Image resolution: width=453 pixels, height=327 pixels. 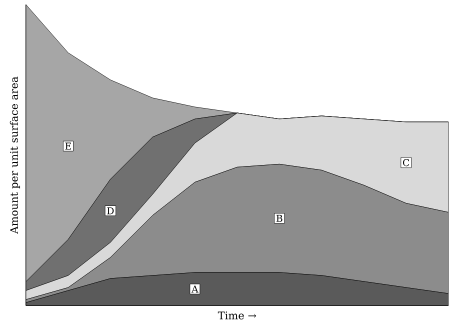 I want to click on series-label: C, so click(x=406, y=162).